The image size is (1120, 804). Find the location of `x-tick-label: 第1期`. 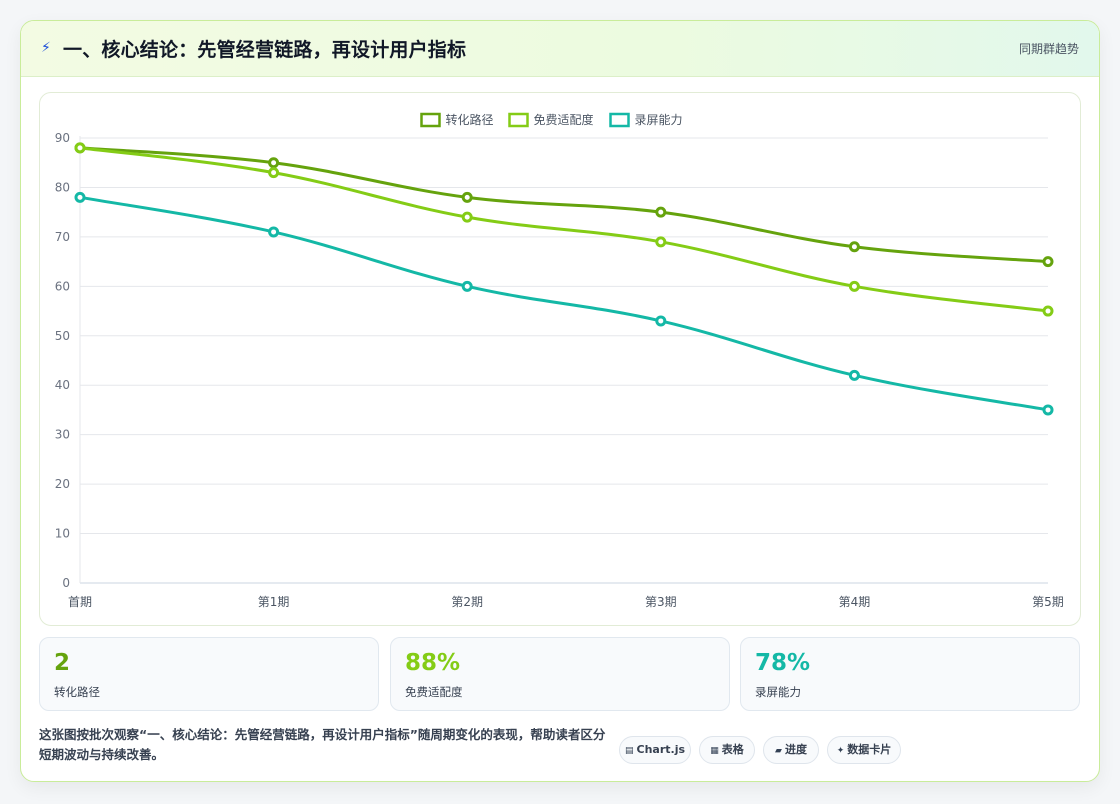

x-tick-label: 第1期 is located at coordinates (274, 602).